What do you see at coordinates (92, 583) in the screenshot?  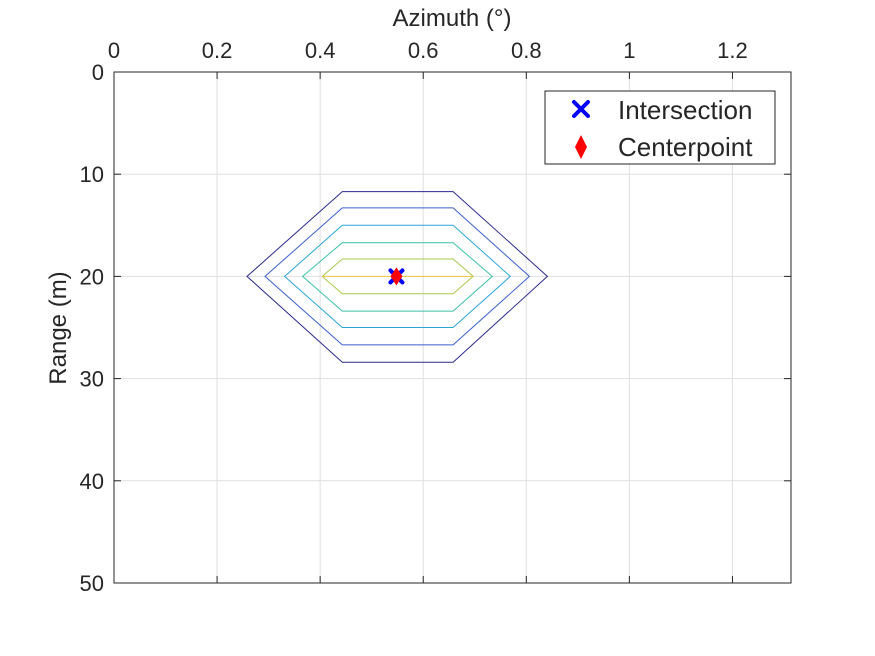 I see `y-tick-label: 50` at bounding box center [92, 583].